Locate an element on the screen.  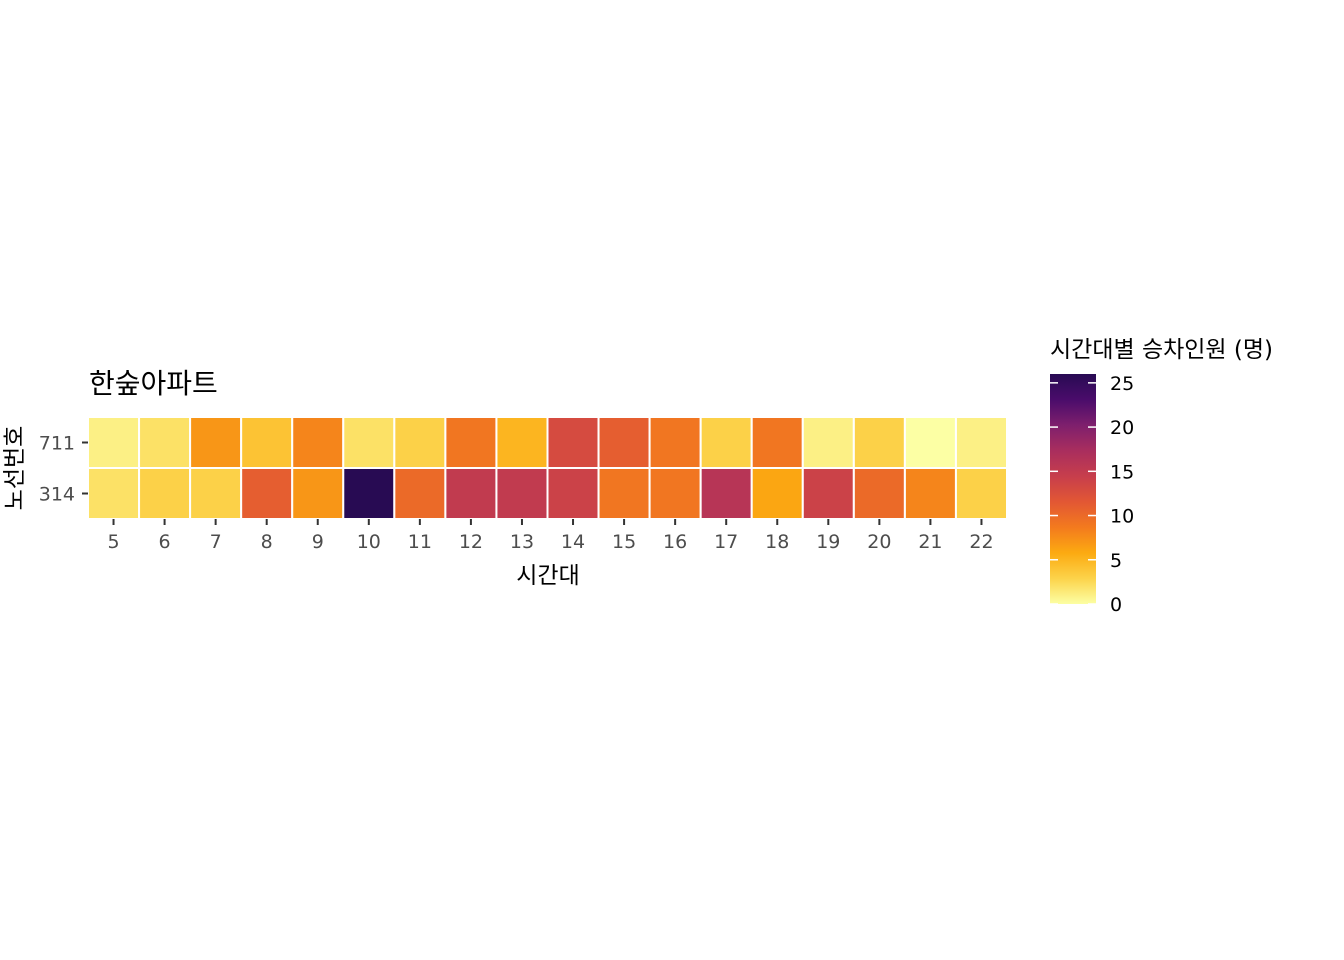
x-tick-label: 14 is located at coordinates (573, 542).